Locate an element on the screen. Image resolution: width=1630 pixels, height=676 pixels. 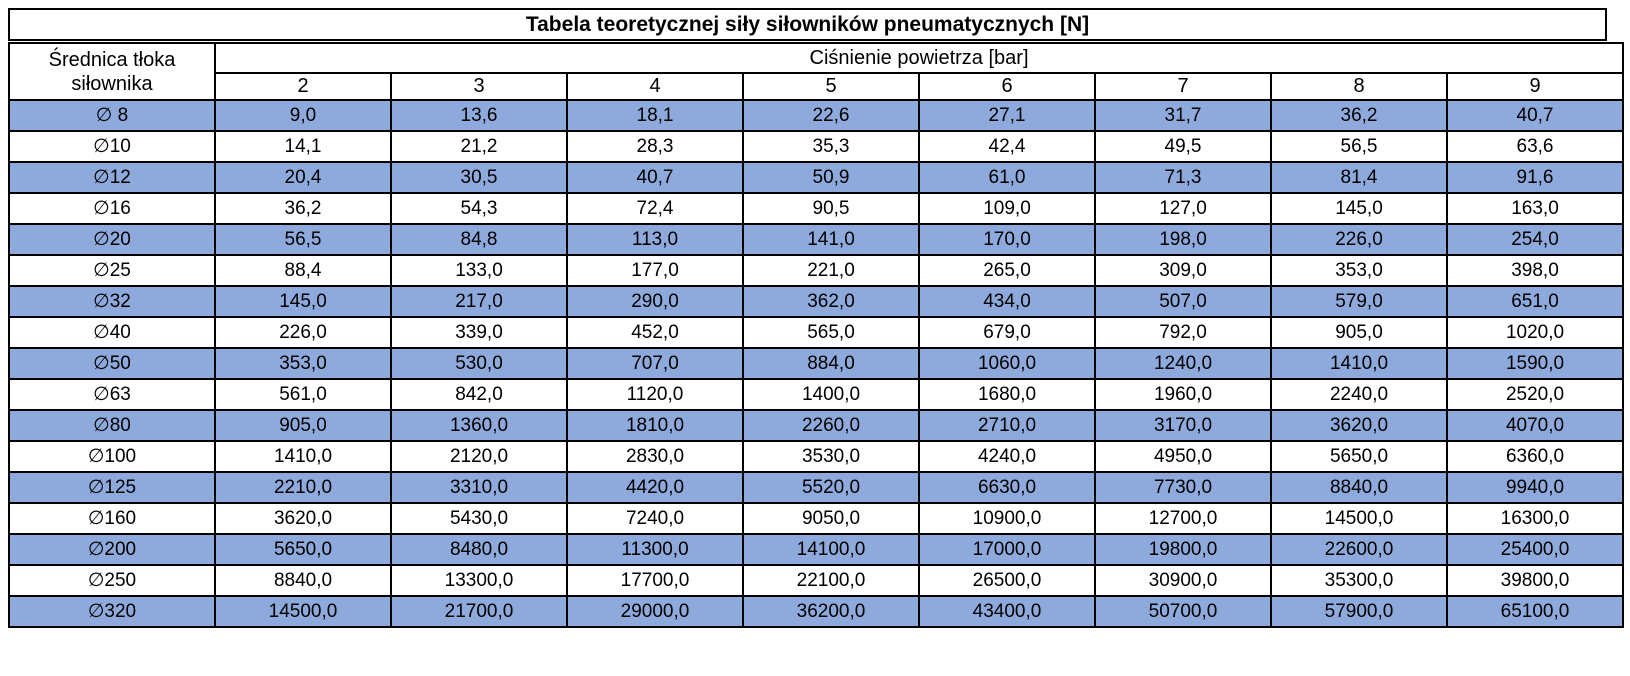
diameter-cell: ∅40 is located at coordinates (112, 332).